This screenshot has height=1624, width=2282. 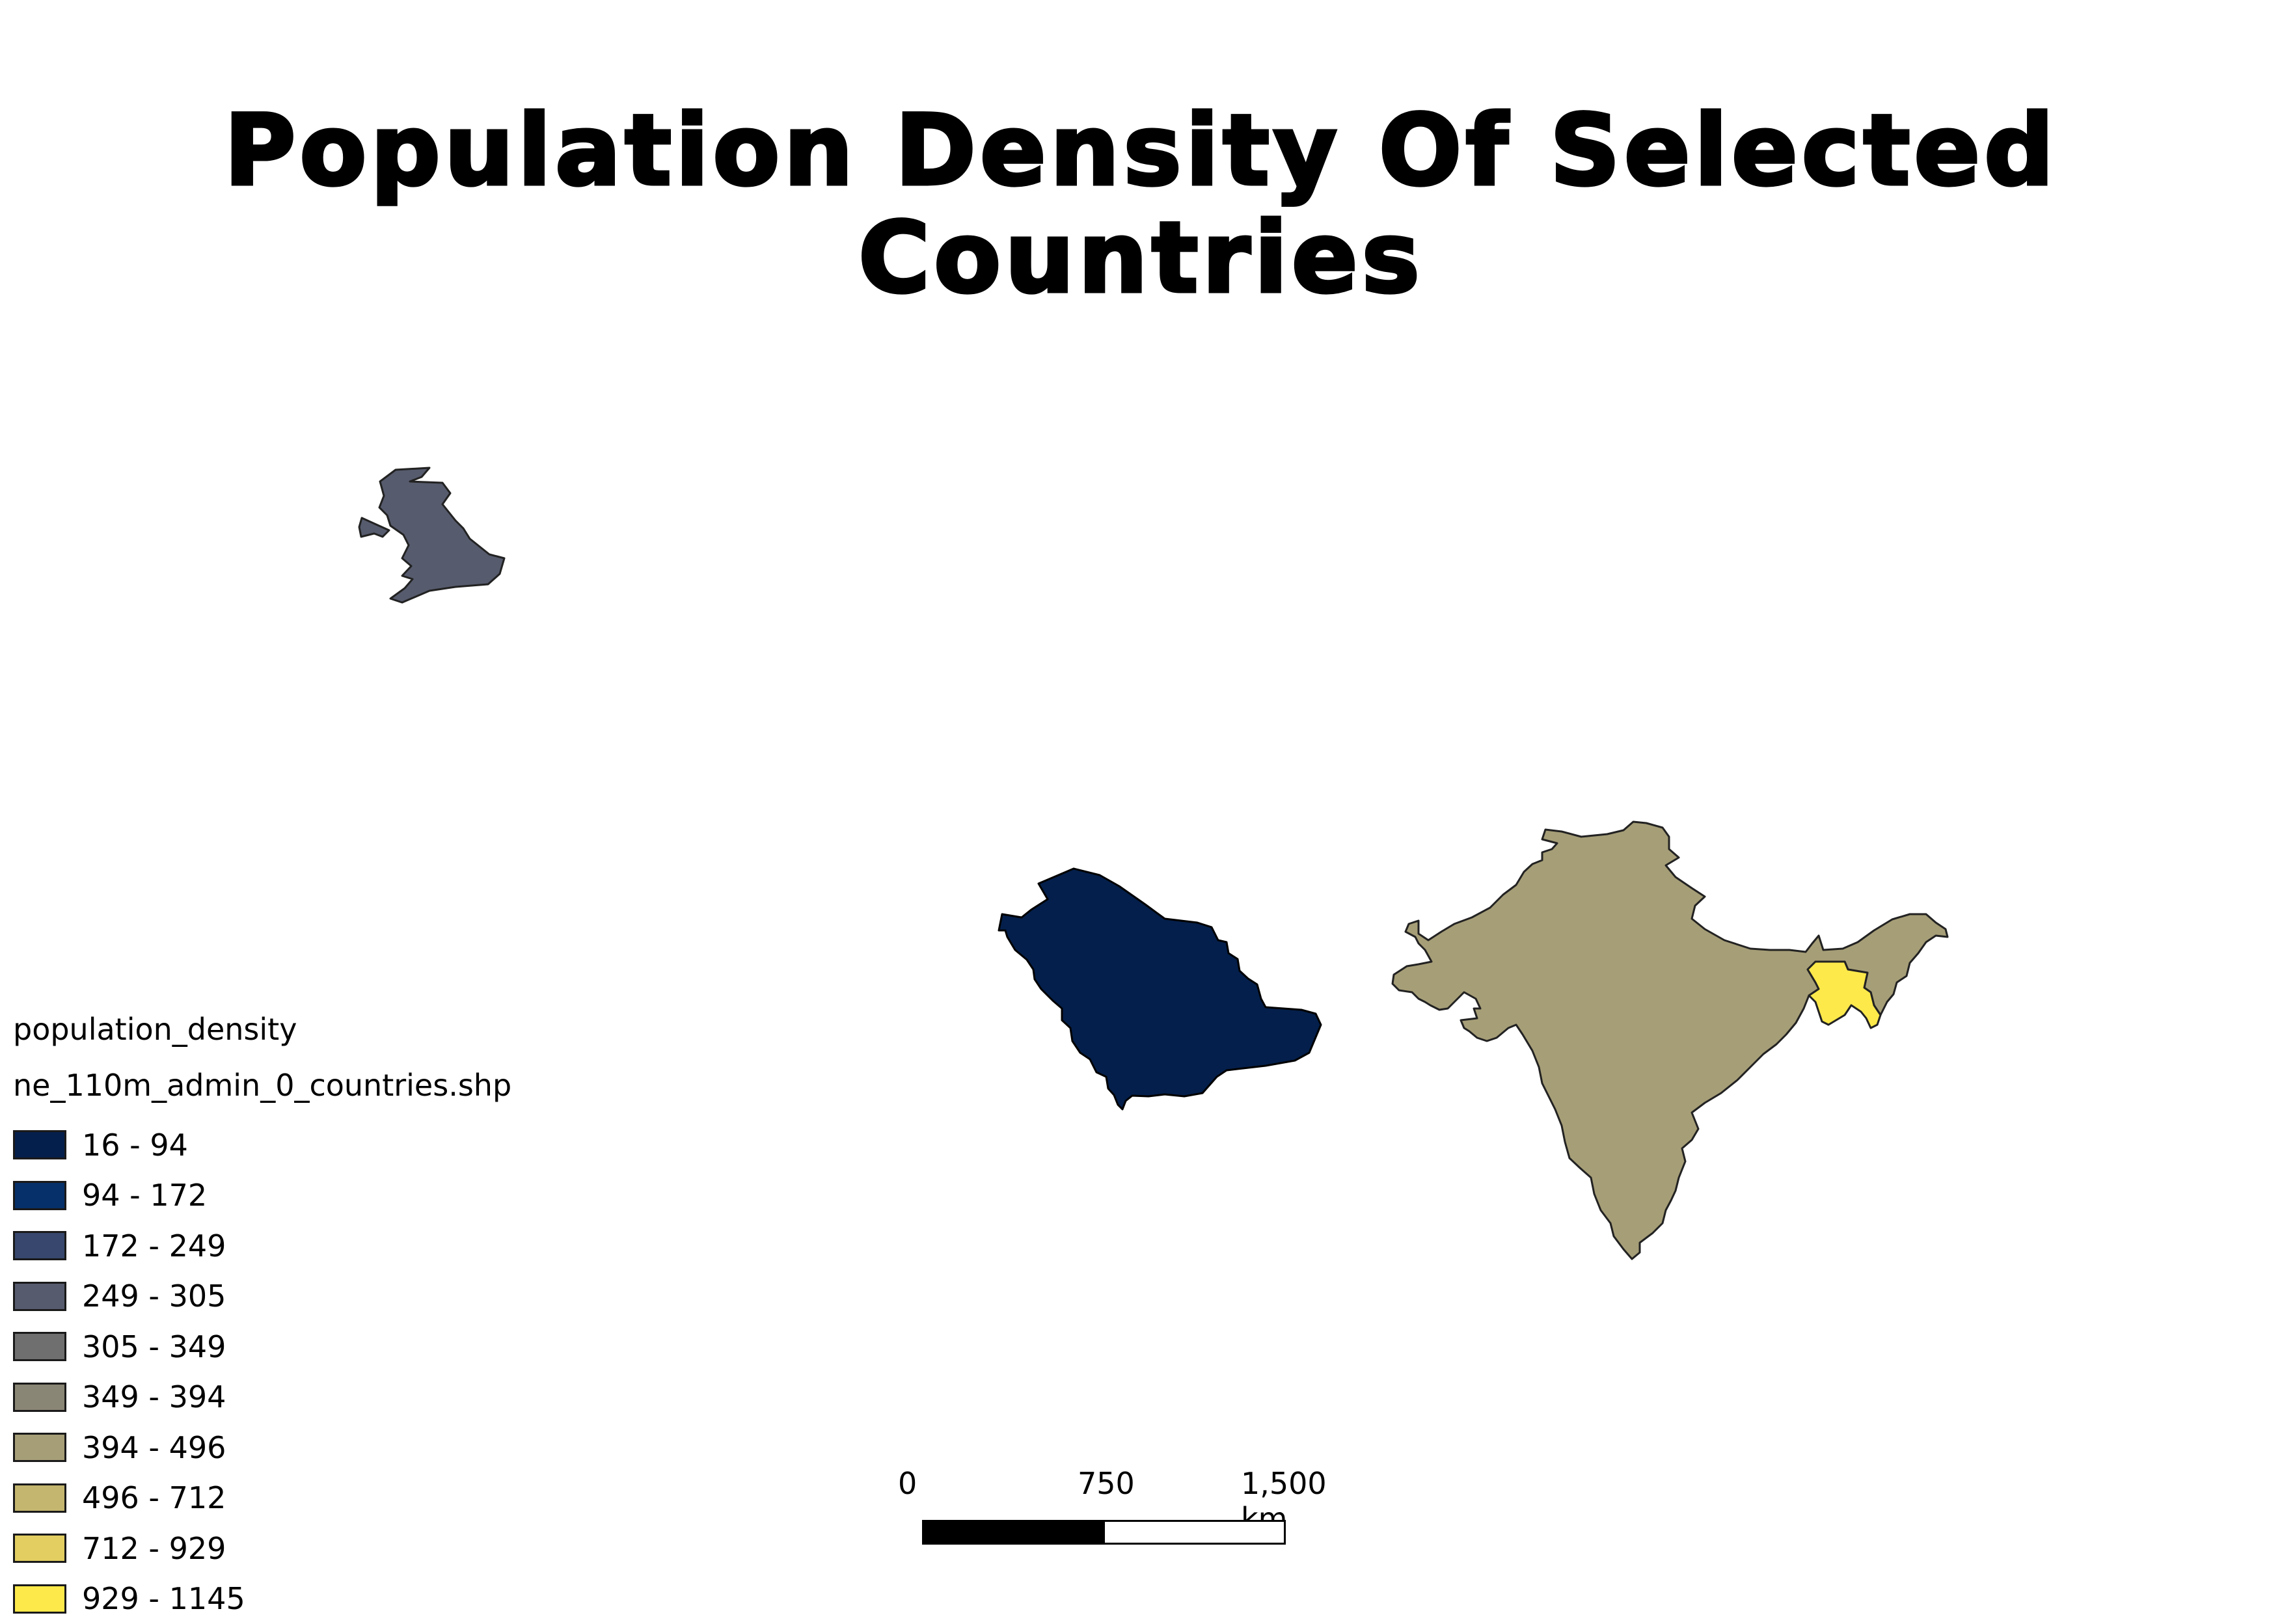 What do you see at coordinates (1194, 1532) in the screenshot?
I see `scale-segment-white` at bounding box center [1194, 1532].